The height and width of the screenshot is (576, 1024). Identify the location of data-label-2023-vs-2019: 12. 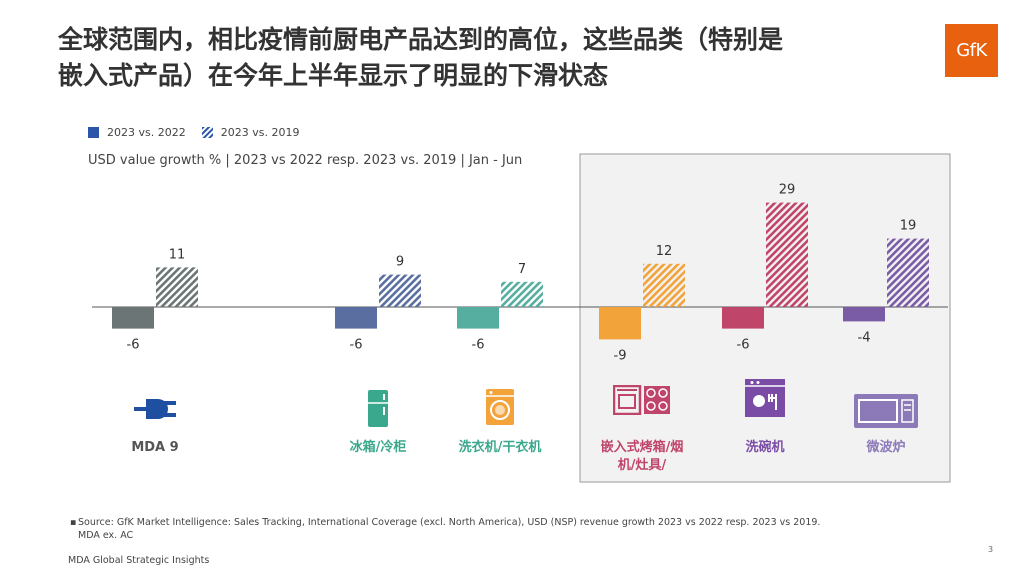
(664, 251).